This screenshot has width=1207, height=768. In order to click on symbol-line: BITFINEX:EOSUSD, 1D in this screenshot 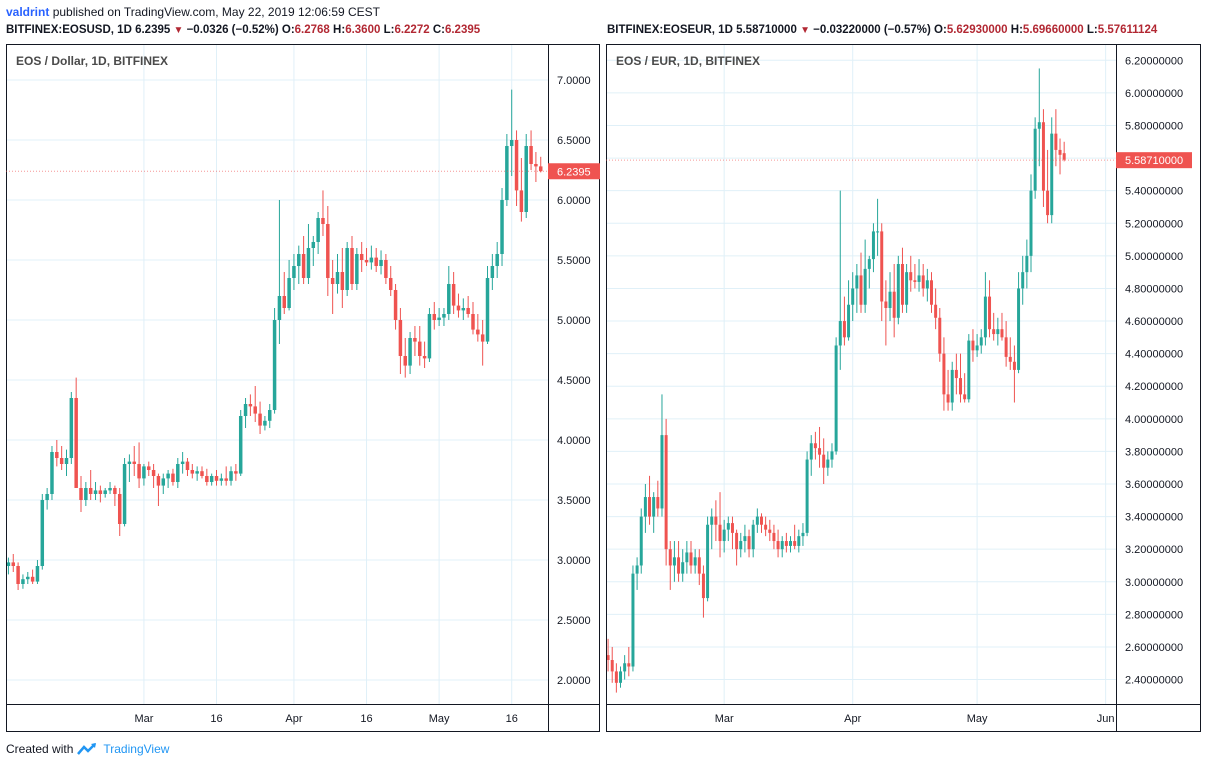, I will do `click(69, 30)`.